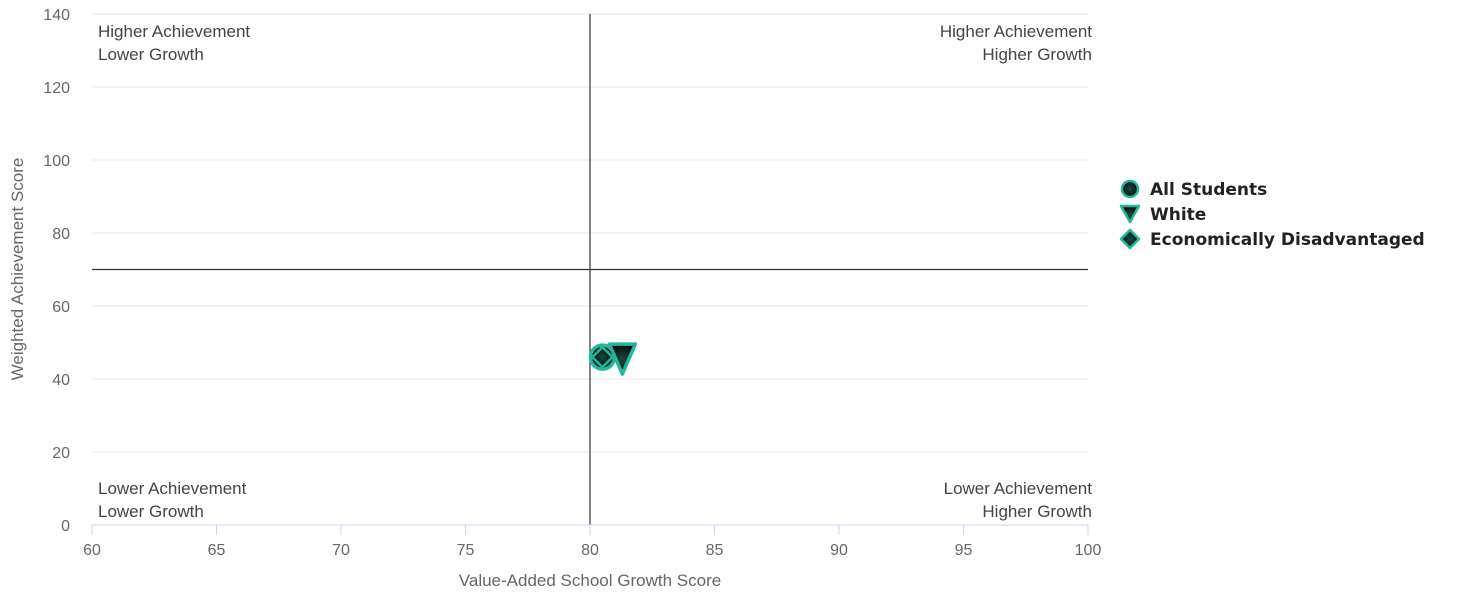  Describe the element at coordinates (341, 550) in the screenshot. I see `x-tick-label: 70` at that location.